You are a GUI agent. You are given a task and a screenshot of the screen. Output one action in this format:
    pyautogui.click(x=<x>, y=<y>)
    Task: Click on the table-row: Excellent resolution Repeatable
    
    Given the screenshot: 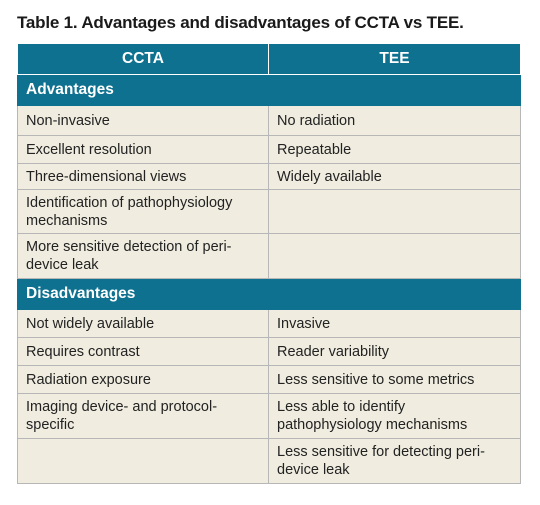 What is the action you would take?
    pyautogui.click(x=269, y=149)
    